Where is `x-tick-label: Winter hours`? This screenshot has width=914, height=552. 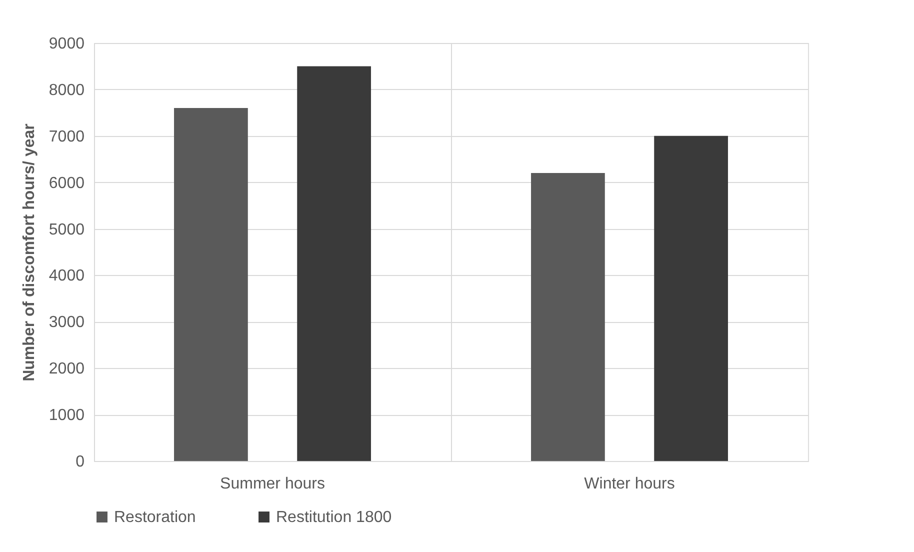 x-tick-label: Winter hours is located at coordinates (629, 484).